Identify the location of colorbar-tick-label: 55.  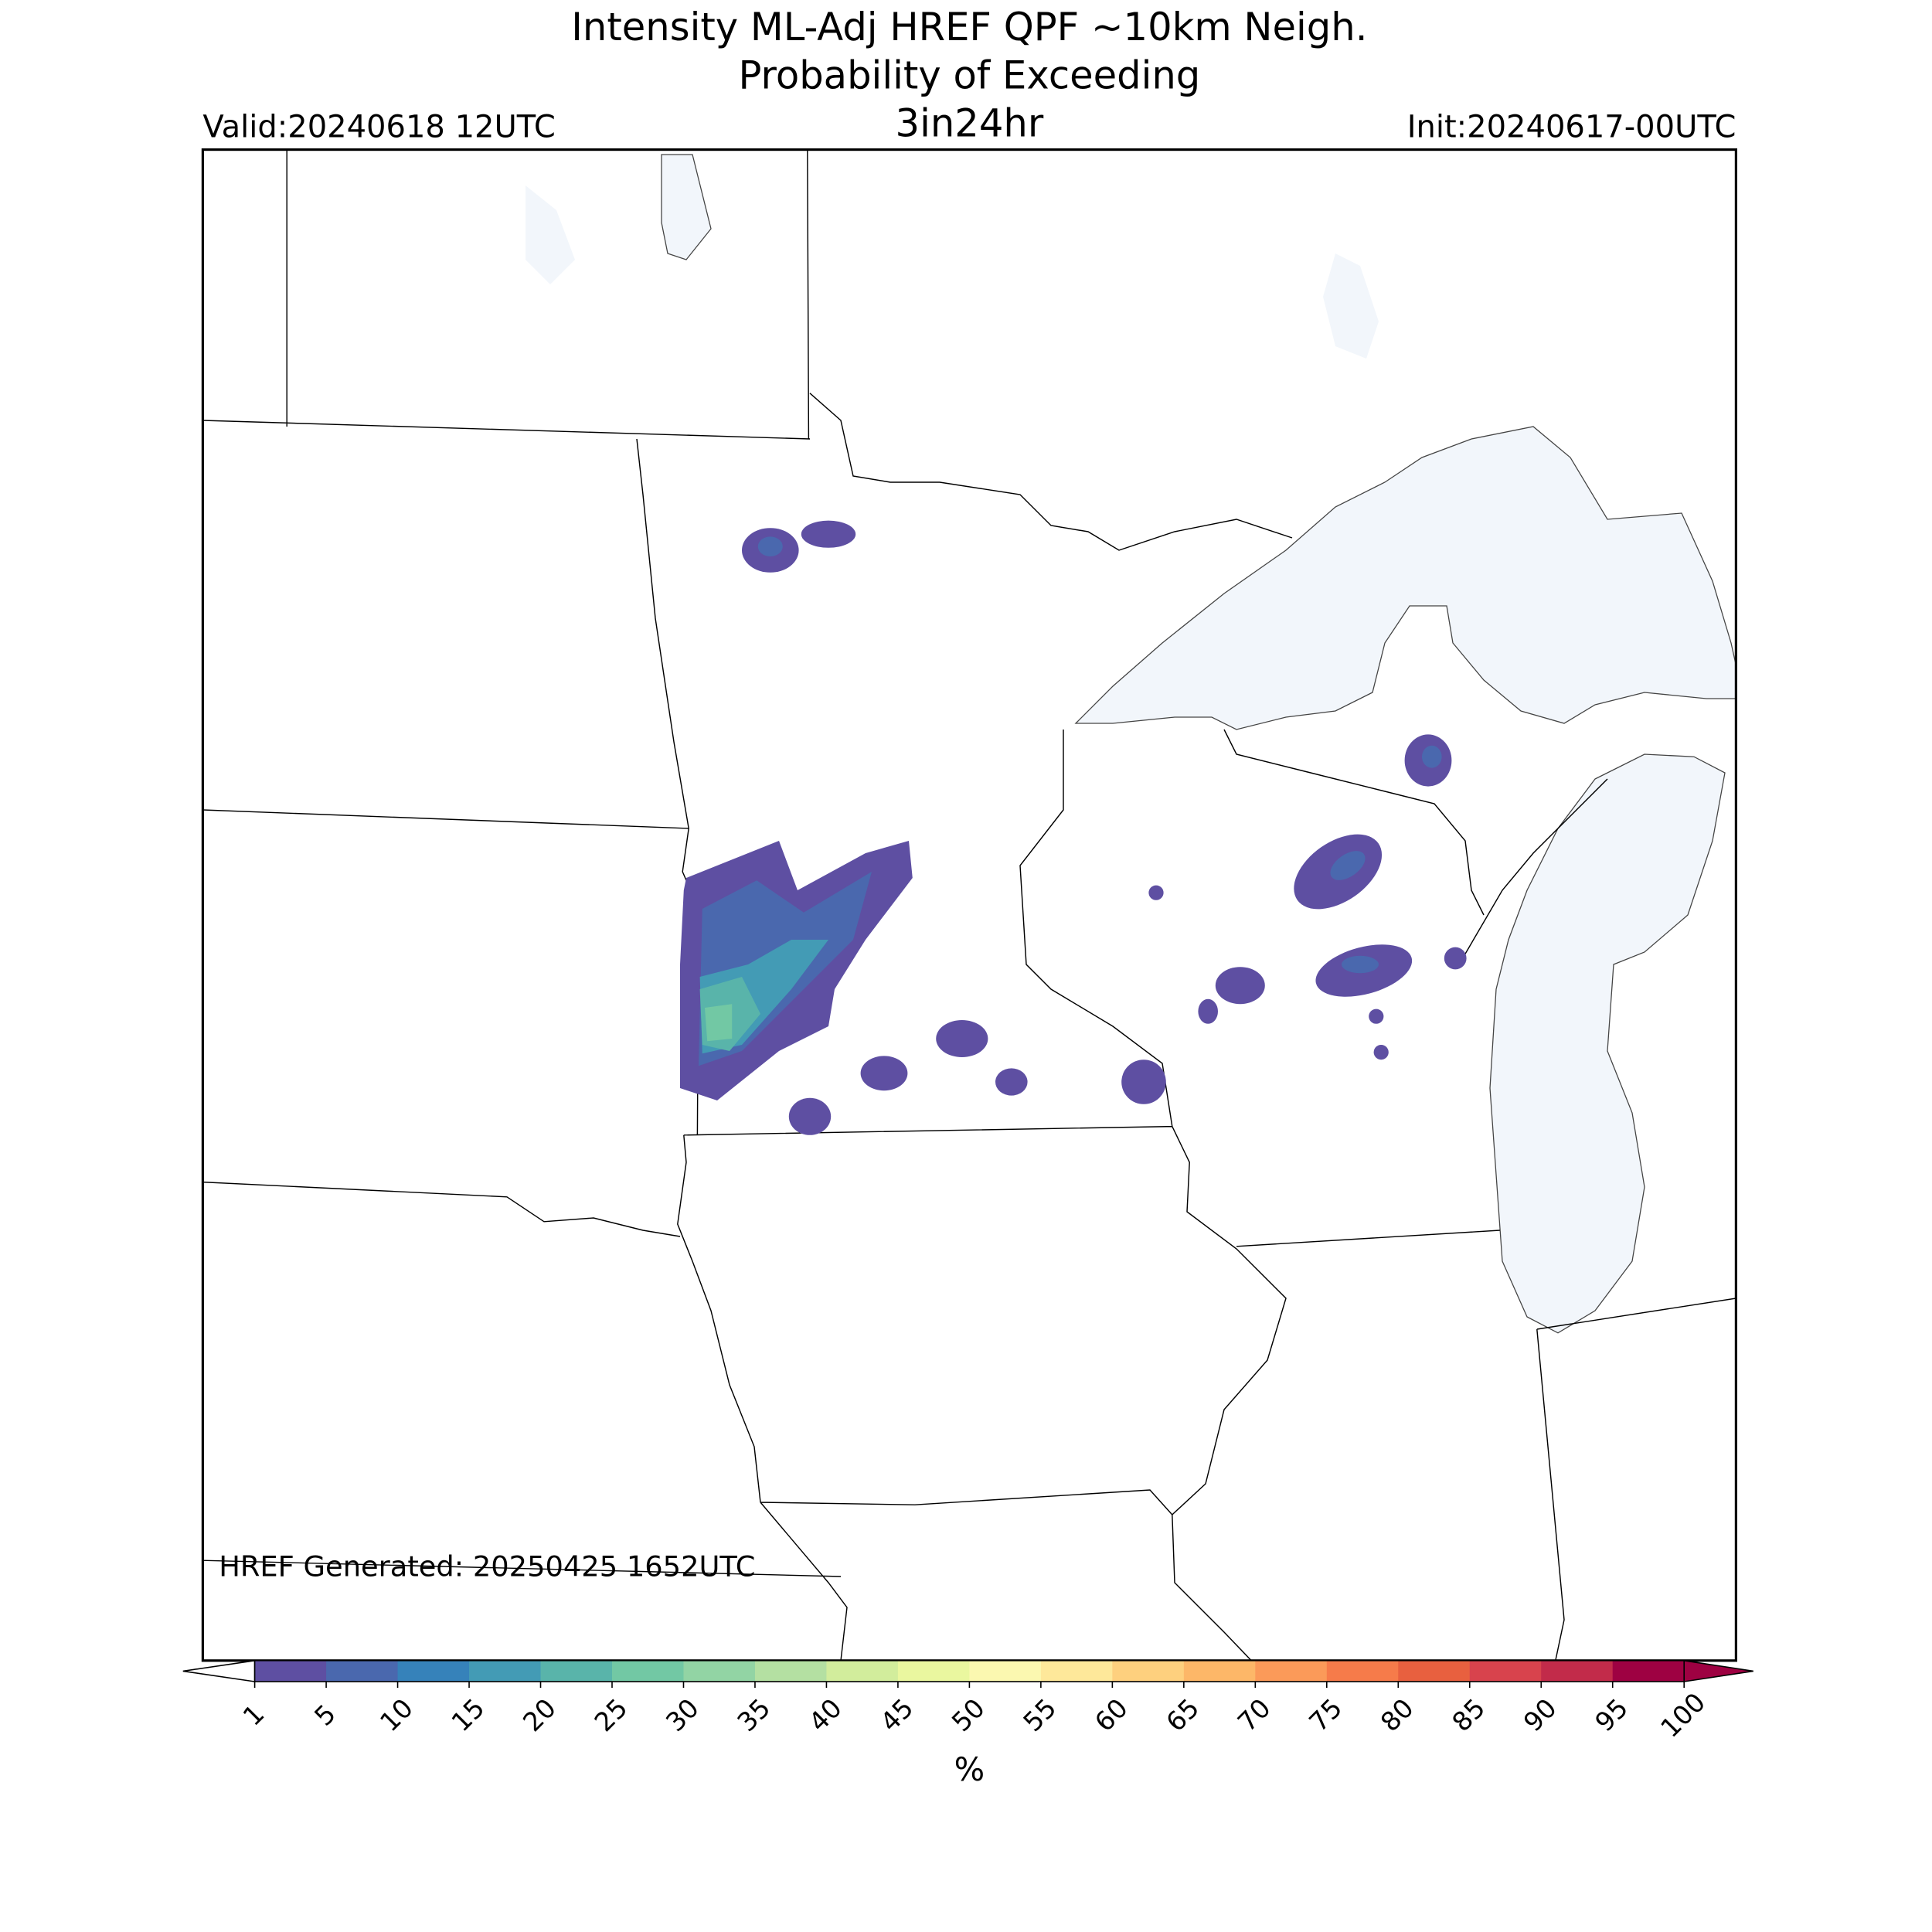
(1041, 1714).